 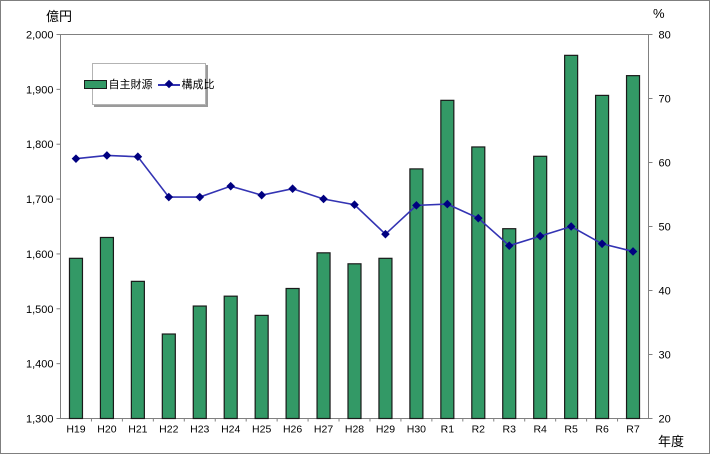 What do you see at coordinates (261, 367) in the screenshot?
I see `bar-H25` at bounding box center [261, 367].